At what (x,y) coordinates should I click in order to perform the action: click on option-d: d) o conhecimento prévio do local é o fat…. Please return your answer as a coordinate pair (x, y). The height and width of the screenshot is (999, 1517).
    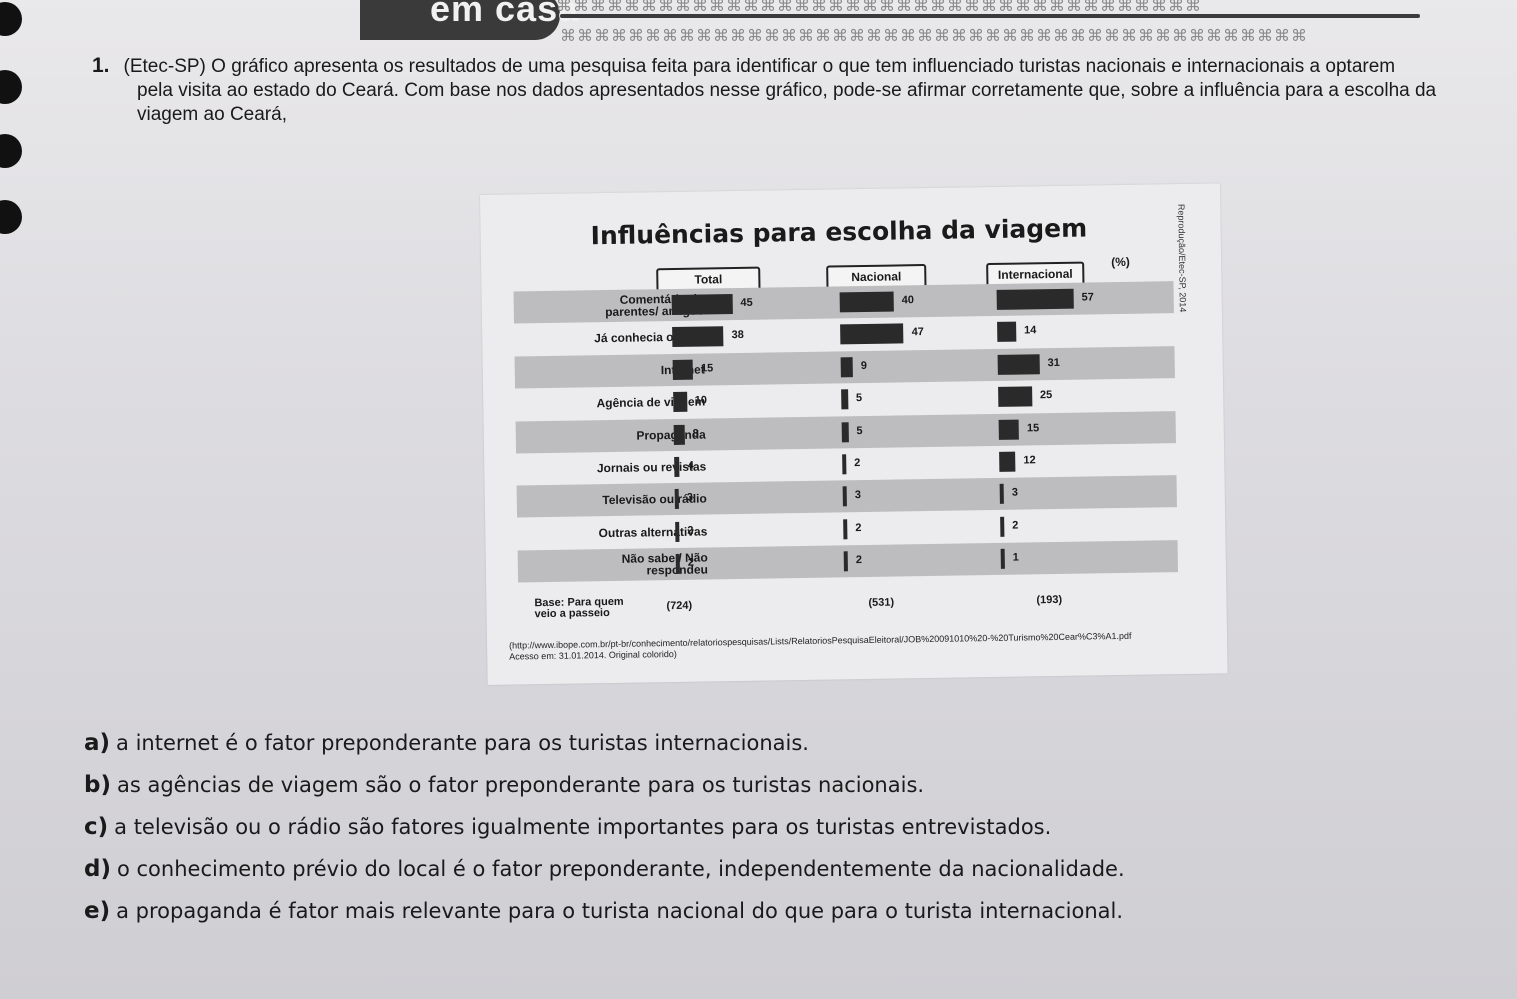
    Looking at the image, I should click on (604, 869).